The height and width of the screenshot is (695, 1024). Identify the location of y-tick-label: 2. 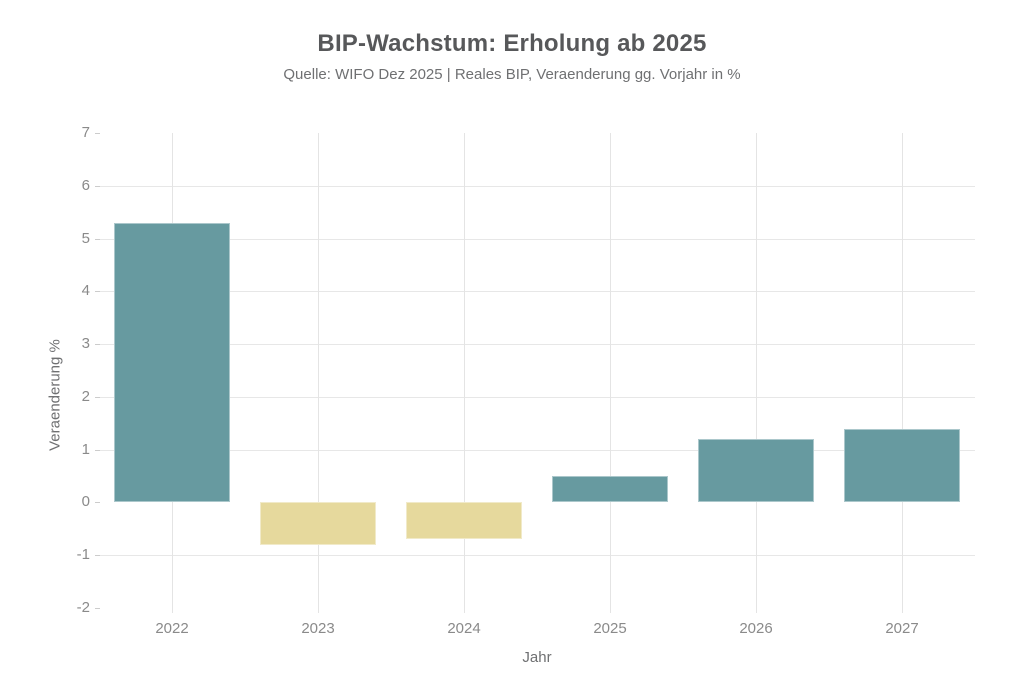
(85, 396).